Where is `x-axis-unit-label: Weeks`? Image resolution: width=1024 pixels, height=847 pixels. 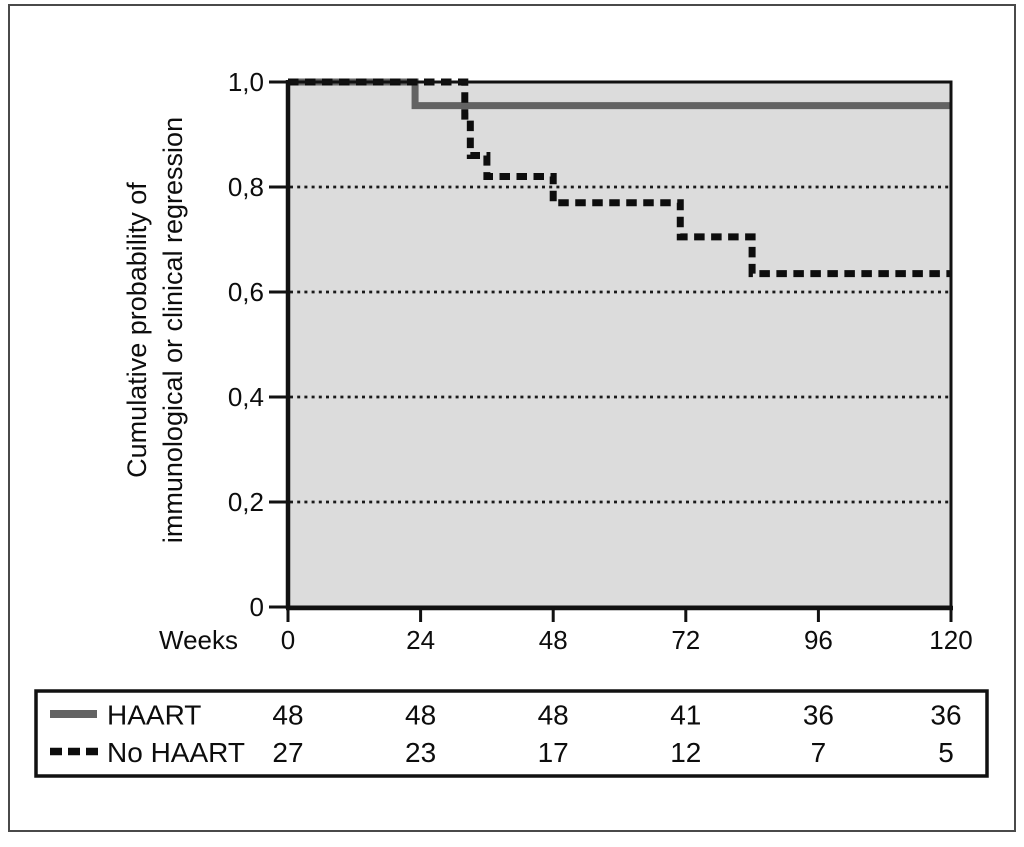
x-axis-unit-label: Weeks is located at coordinates (198, 640).